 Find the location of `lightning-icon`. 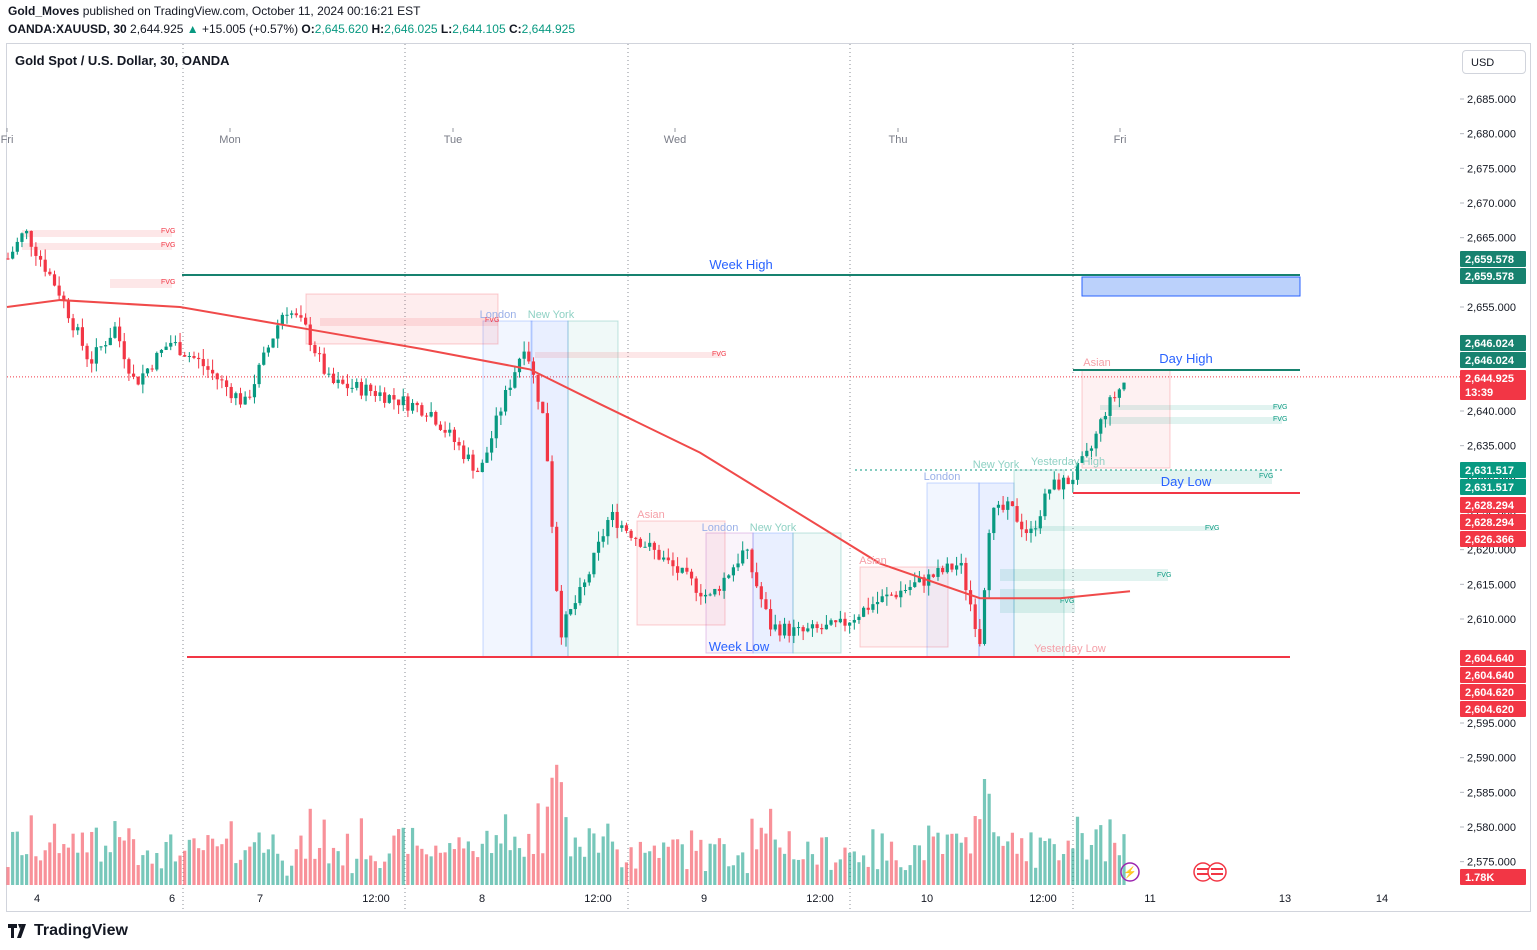

lightning-icon is located at coordinates (1130, 872).